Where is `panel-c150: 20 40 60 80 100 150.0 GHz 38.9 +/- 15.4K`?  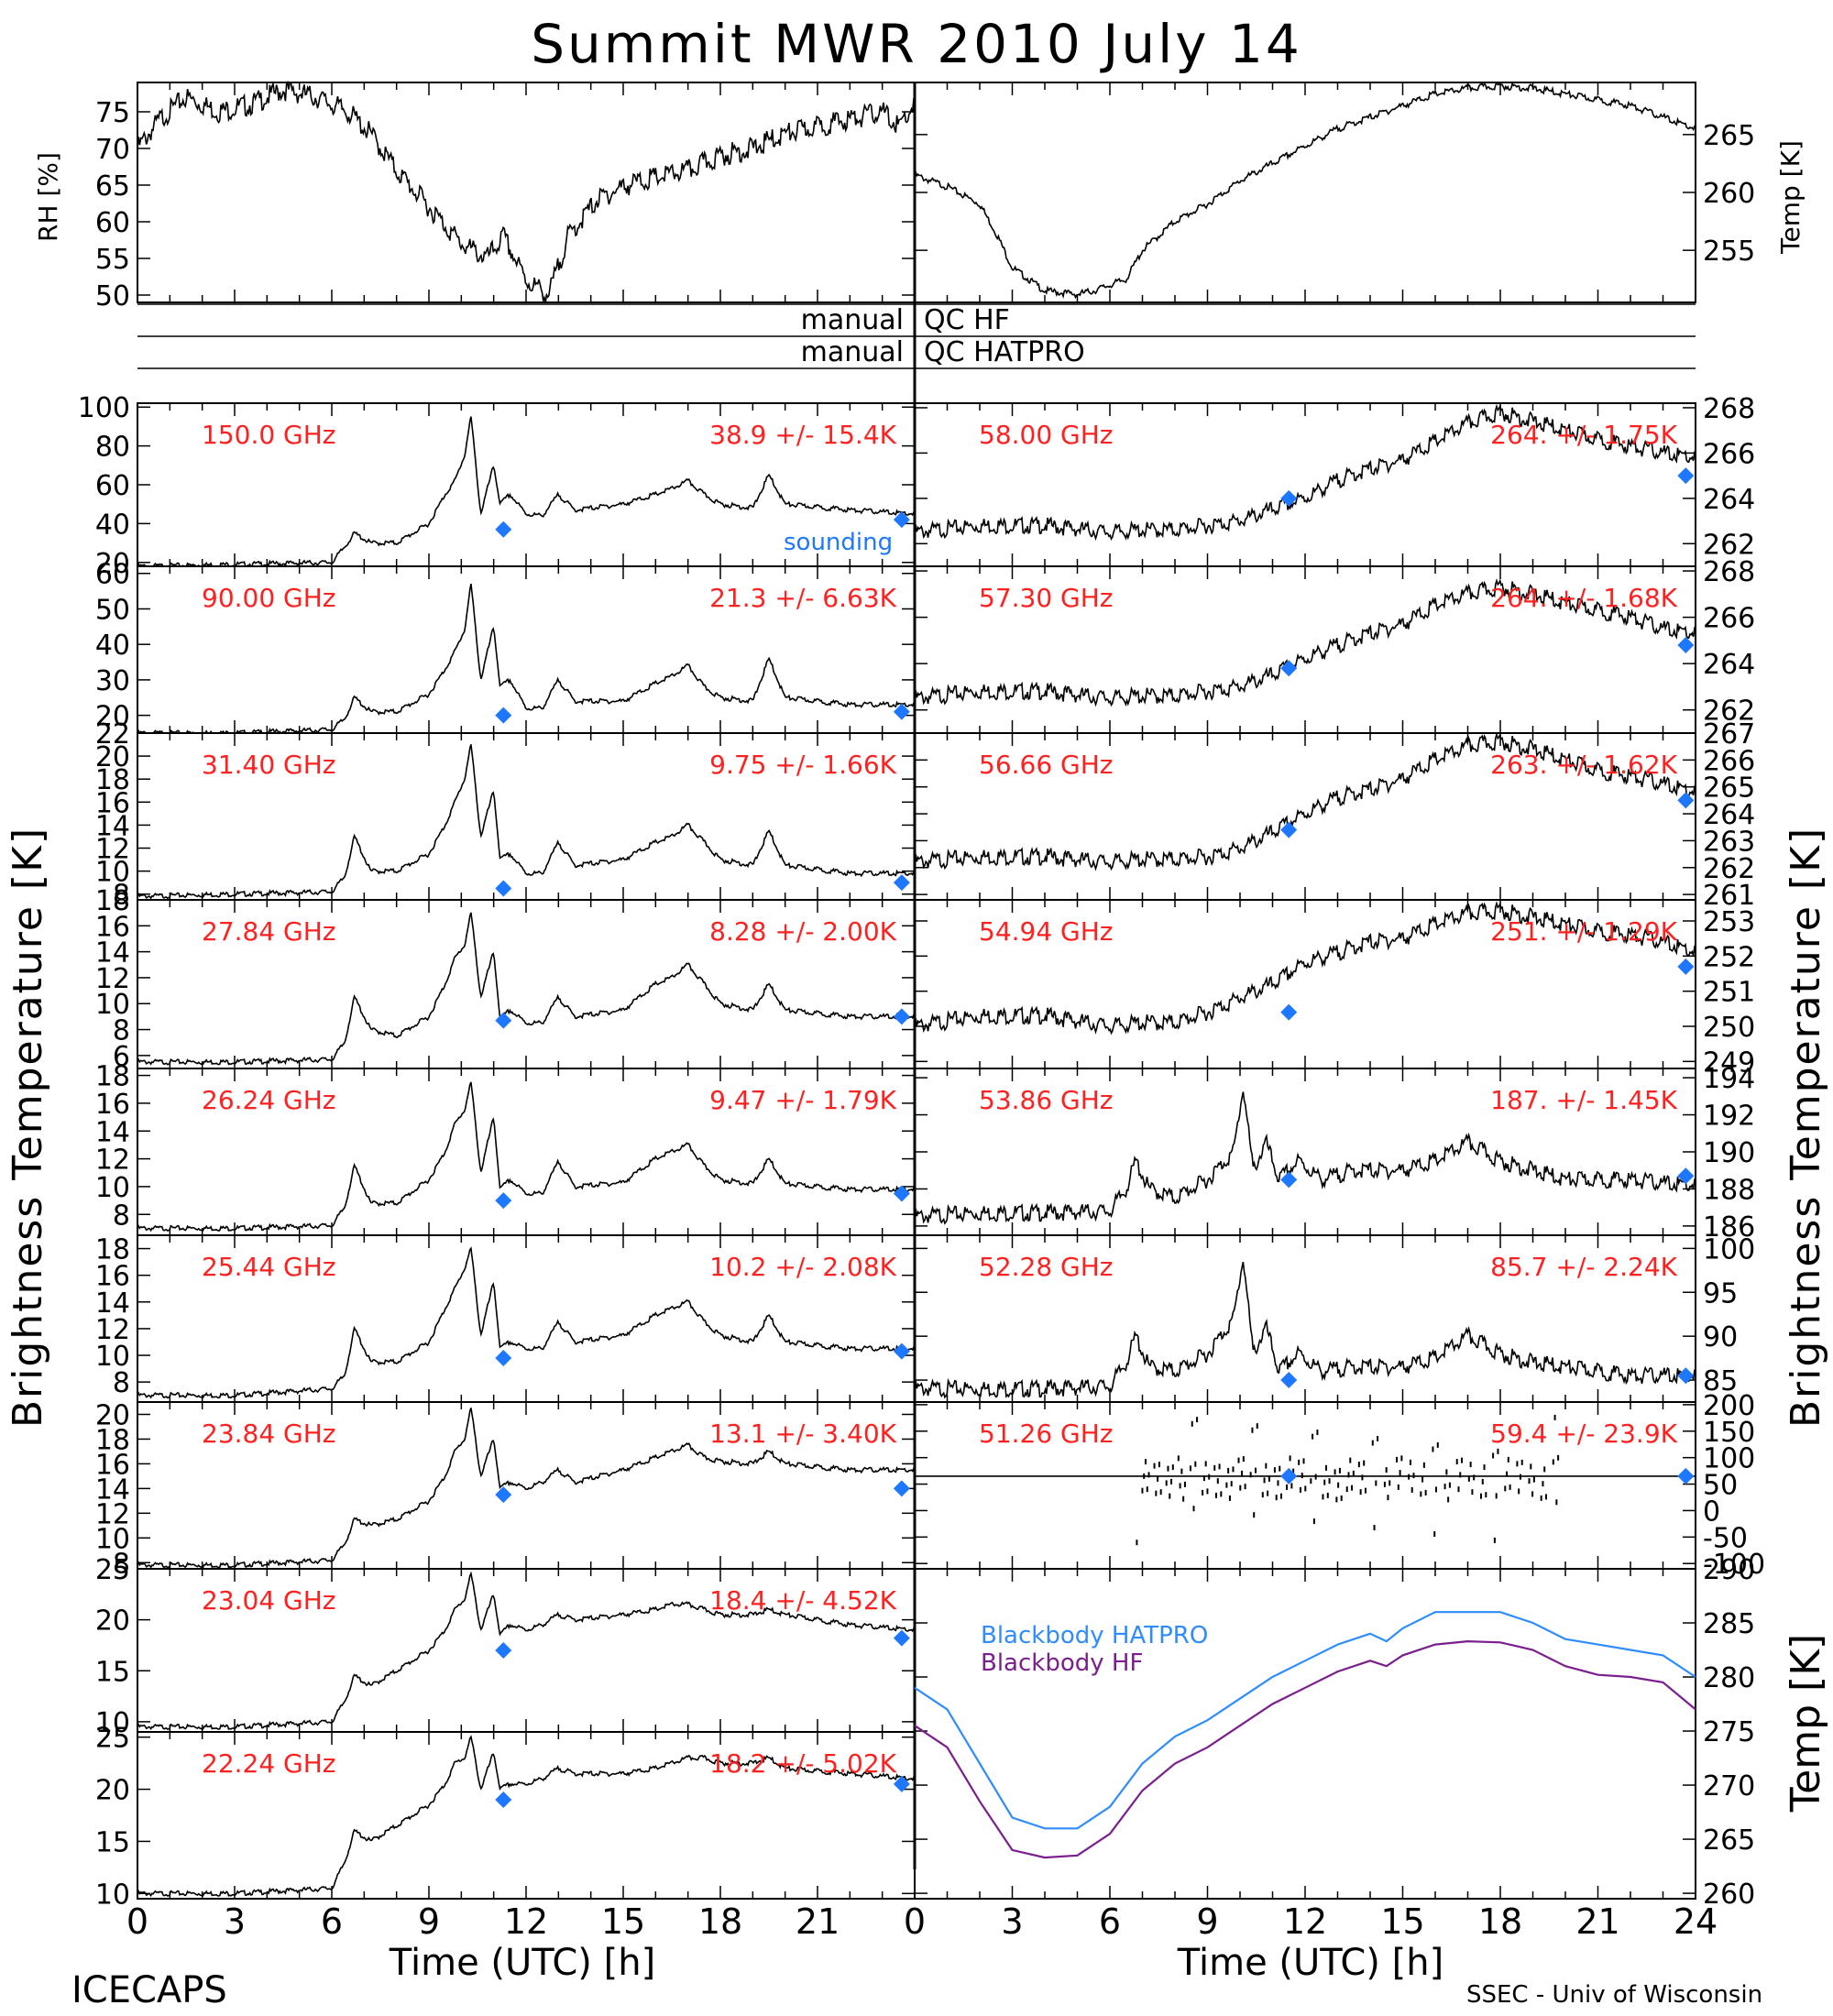
panel-c150: 20 40 60 80 100 150.0 GHz 38.9 +/- 15.4K is located at coordinates (497, 486).